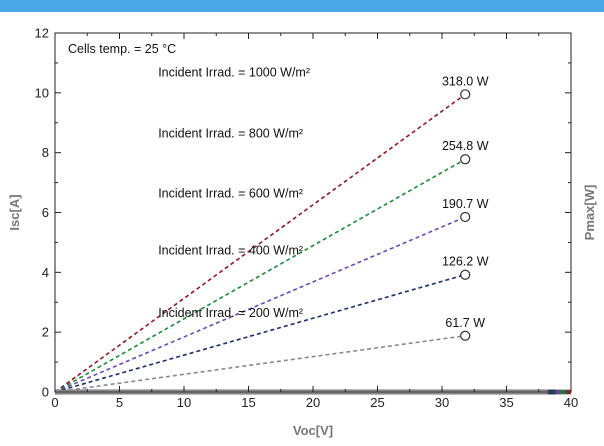  Describe the element at coordinates (465, 81) in the screenshot. I see `pmax-label: 318.0 W` at that location.